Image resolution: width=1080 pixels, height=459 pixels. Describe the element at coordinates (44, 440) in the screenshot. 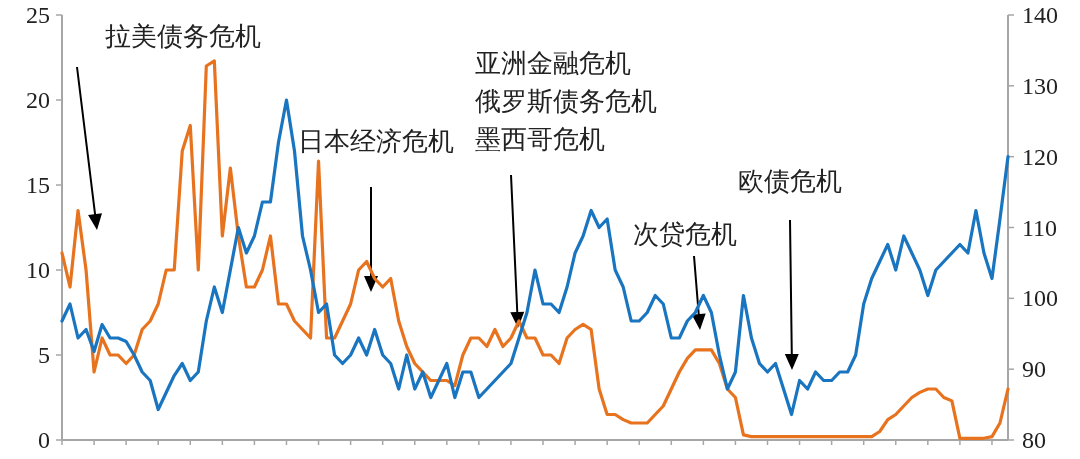

I see `y-tick-label: 0` at that location.